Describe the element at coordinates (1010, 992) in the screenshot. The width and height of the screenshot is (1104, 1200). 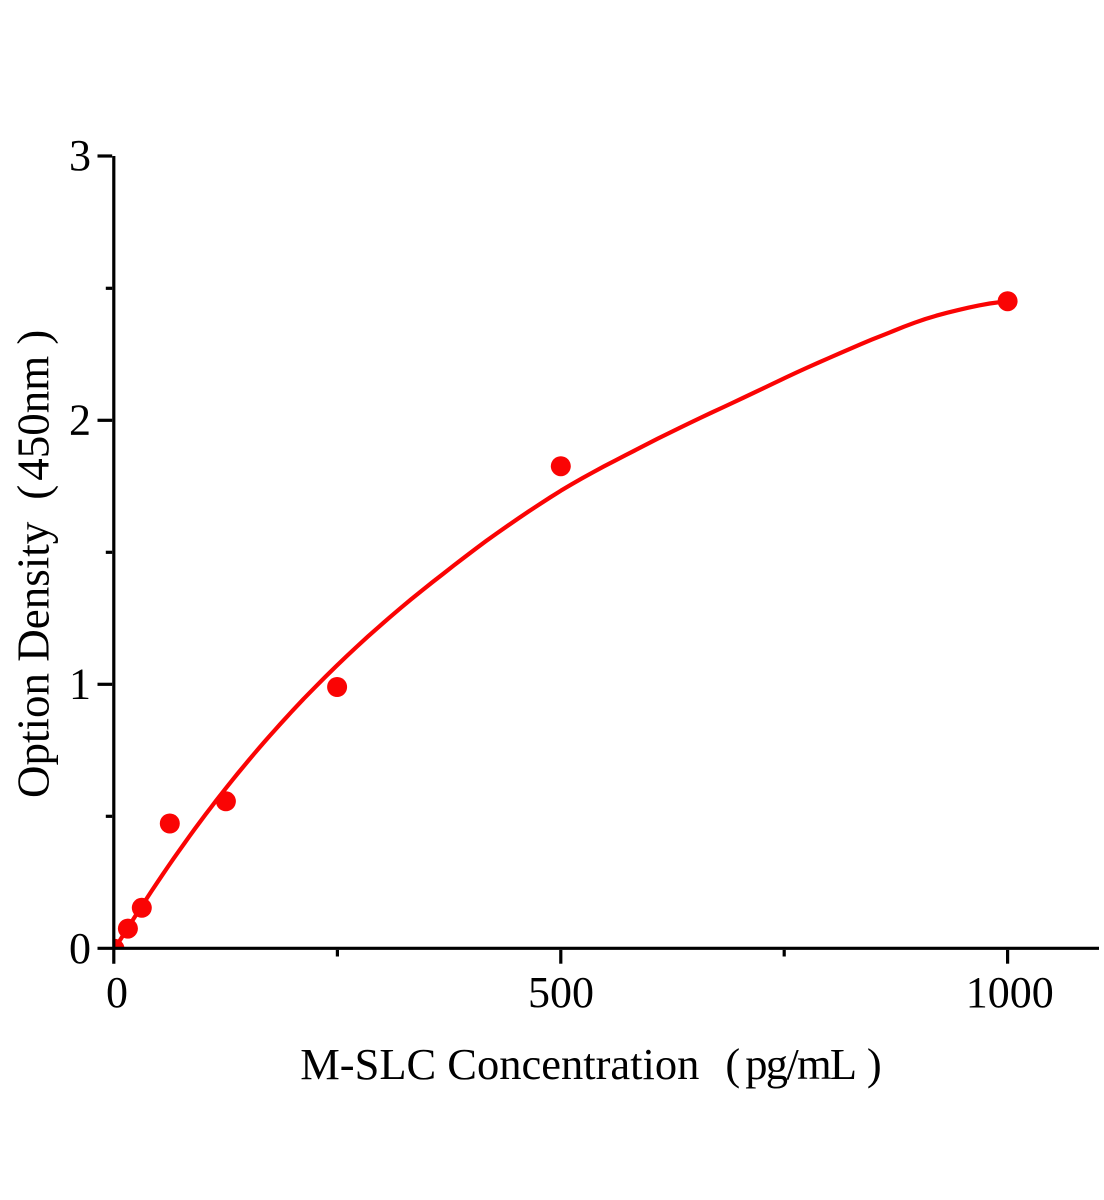
I see `svg-text: 1000` at that location.